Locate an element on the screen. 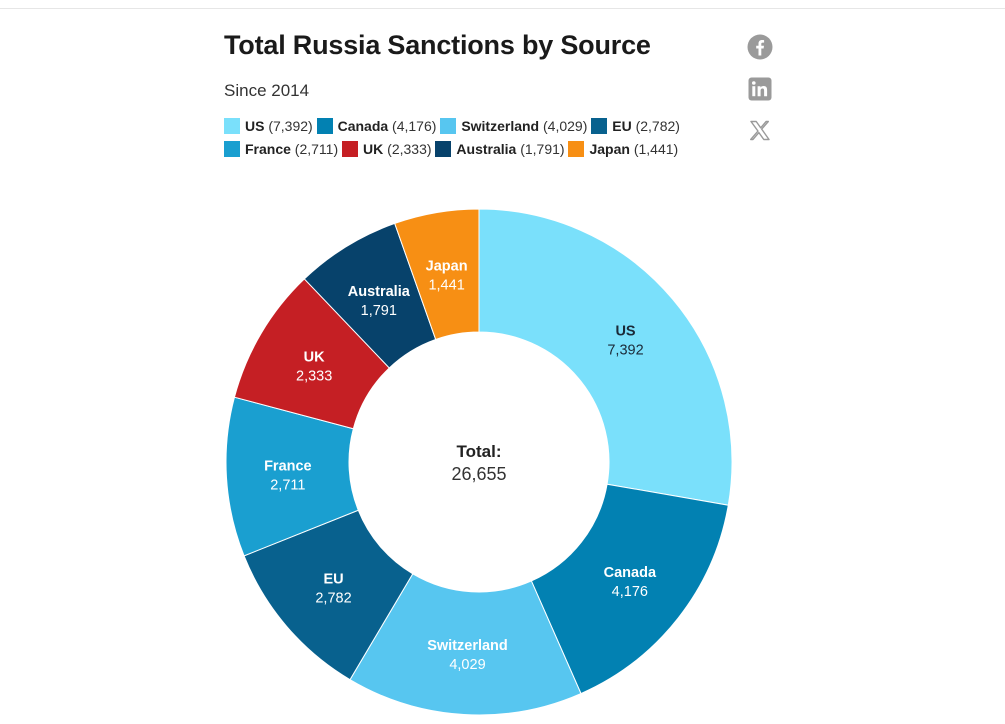  slice-value-australia: 1,791 is located at coordinates (379, 311).